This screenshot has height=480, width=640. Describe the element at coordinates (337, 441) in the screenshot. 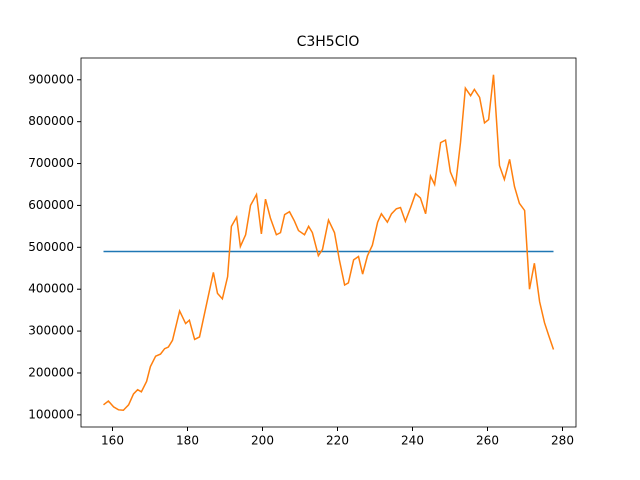

I see `x-tick-label: 220` at that location.